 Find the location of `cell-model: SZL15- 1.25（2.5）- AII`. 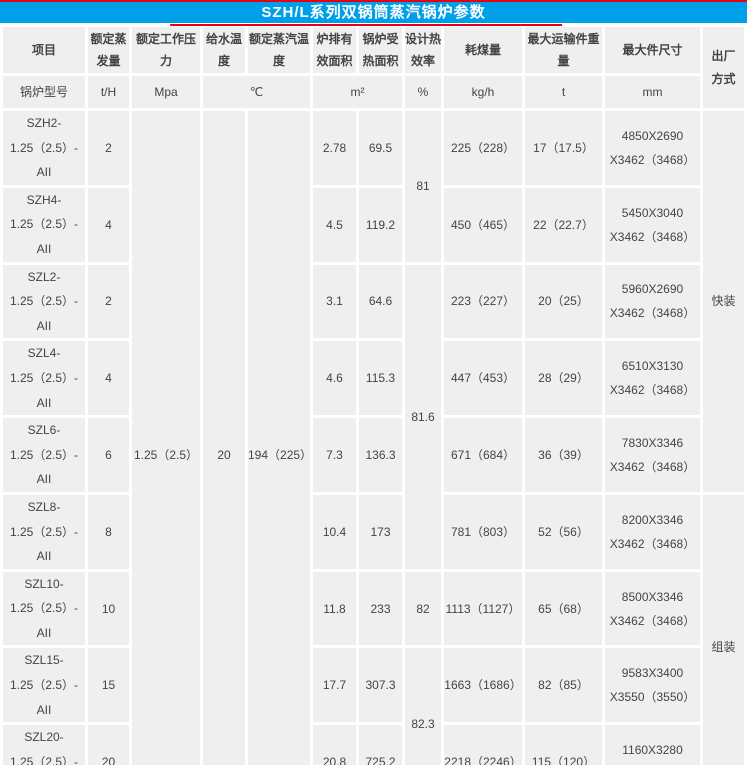

cell-model: SZL15- 1.25（2.5）- AII is located at coordinates (44, 685).